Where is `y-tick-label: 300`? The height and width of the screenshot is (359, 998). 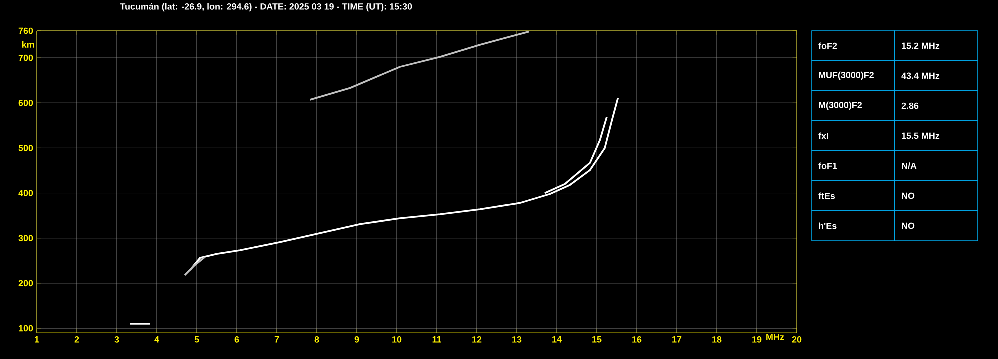 y-tick-label: 300 is located at coordinates (26, 238).